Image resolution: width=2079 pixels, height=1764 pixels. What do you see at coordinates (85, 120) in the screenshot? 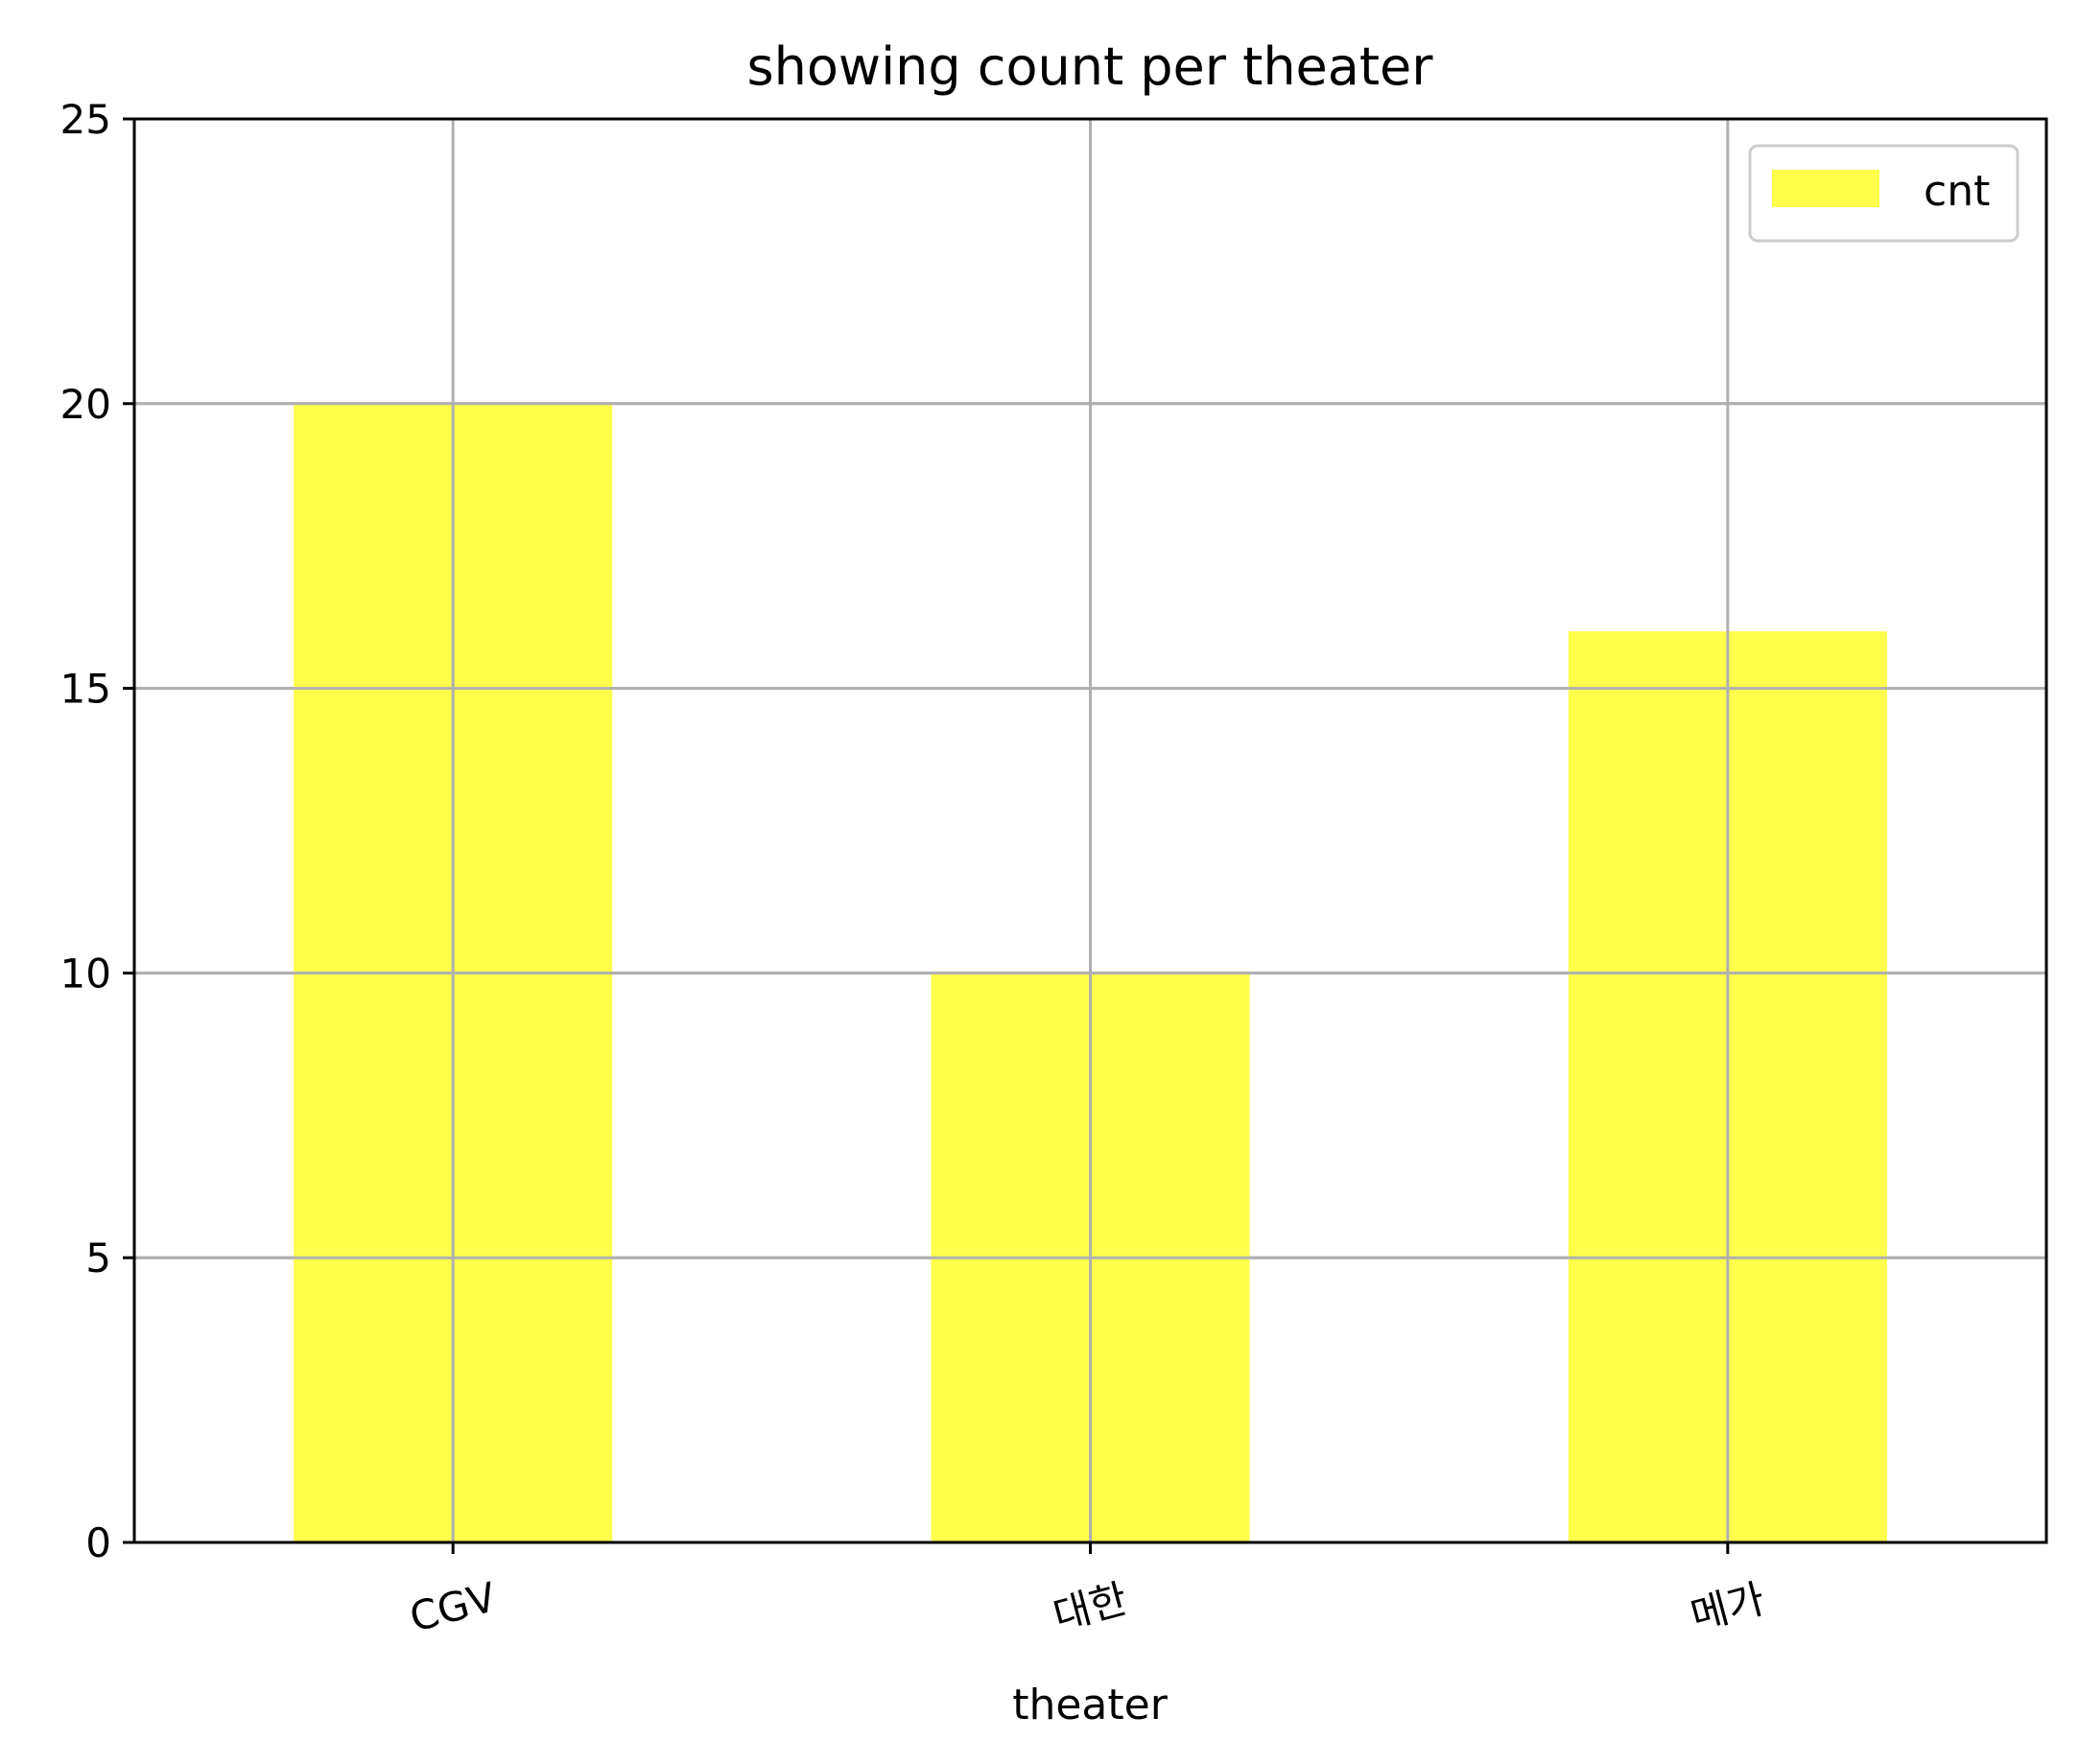
I see `y-tick-label: 25` at bounding box center [85, 120].